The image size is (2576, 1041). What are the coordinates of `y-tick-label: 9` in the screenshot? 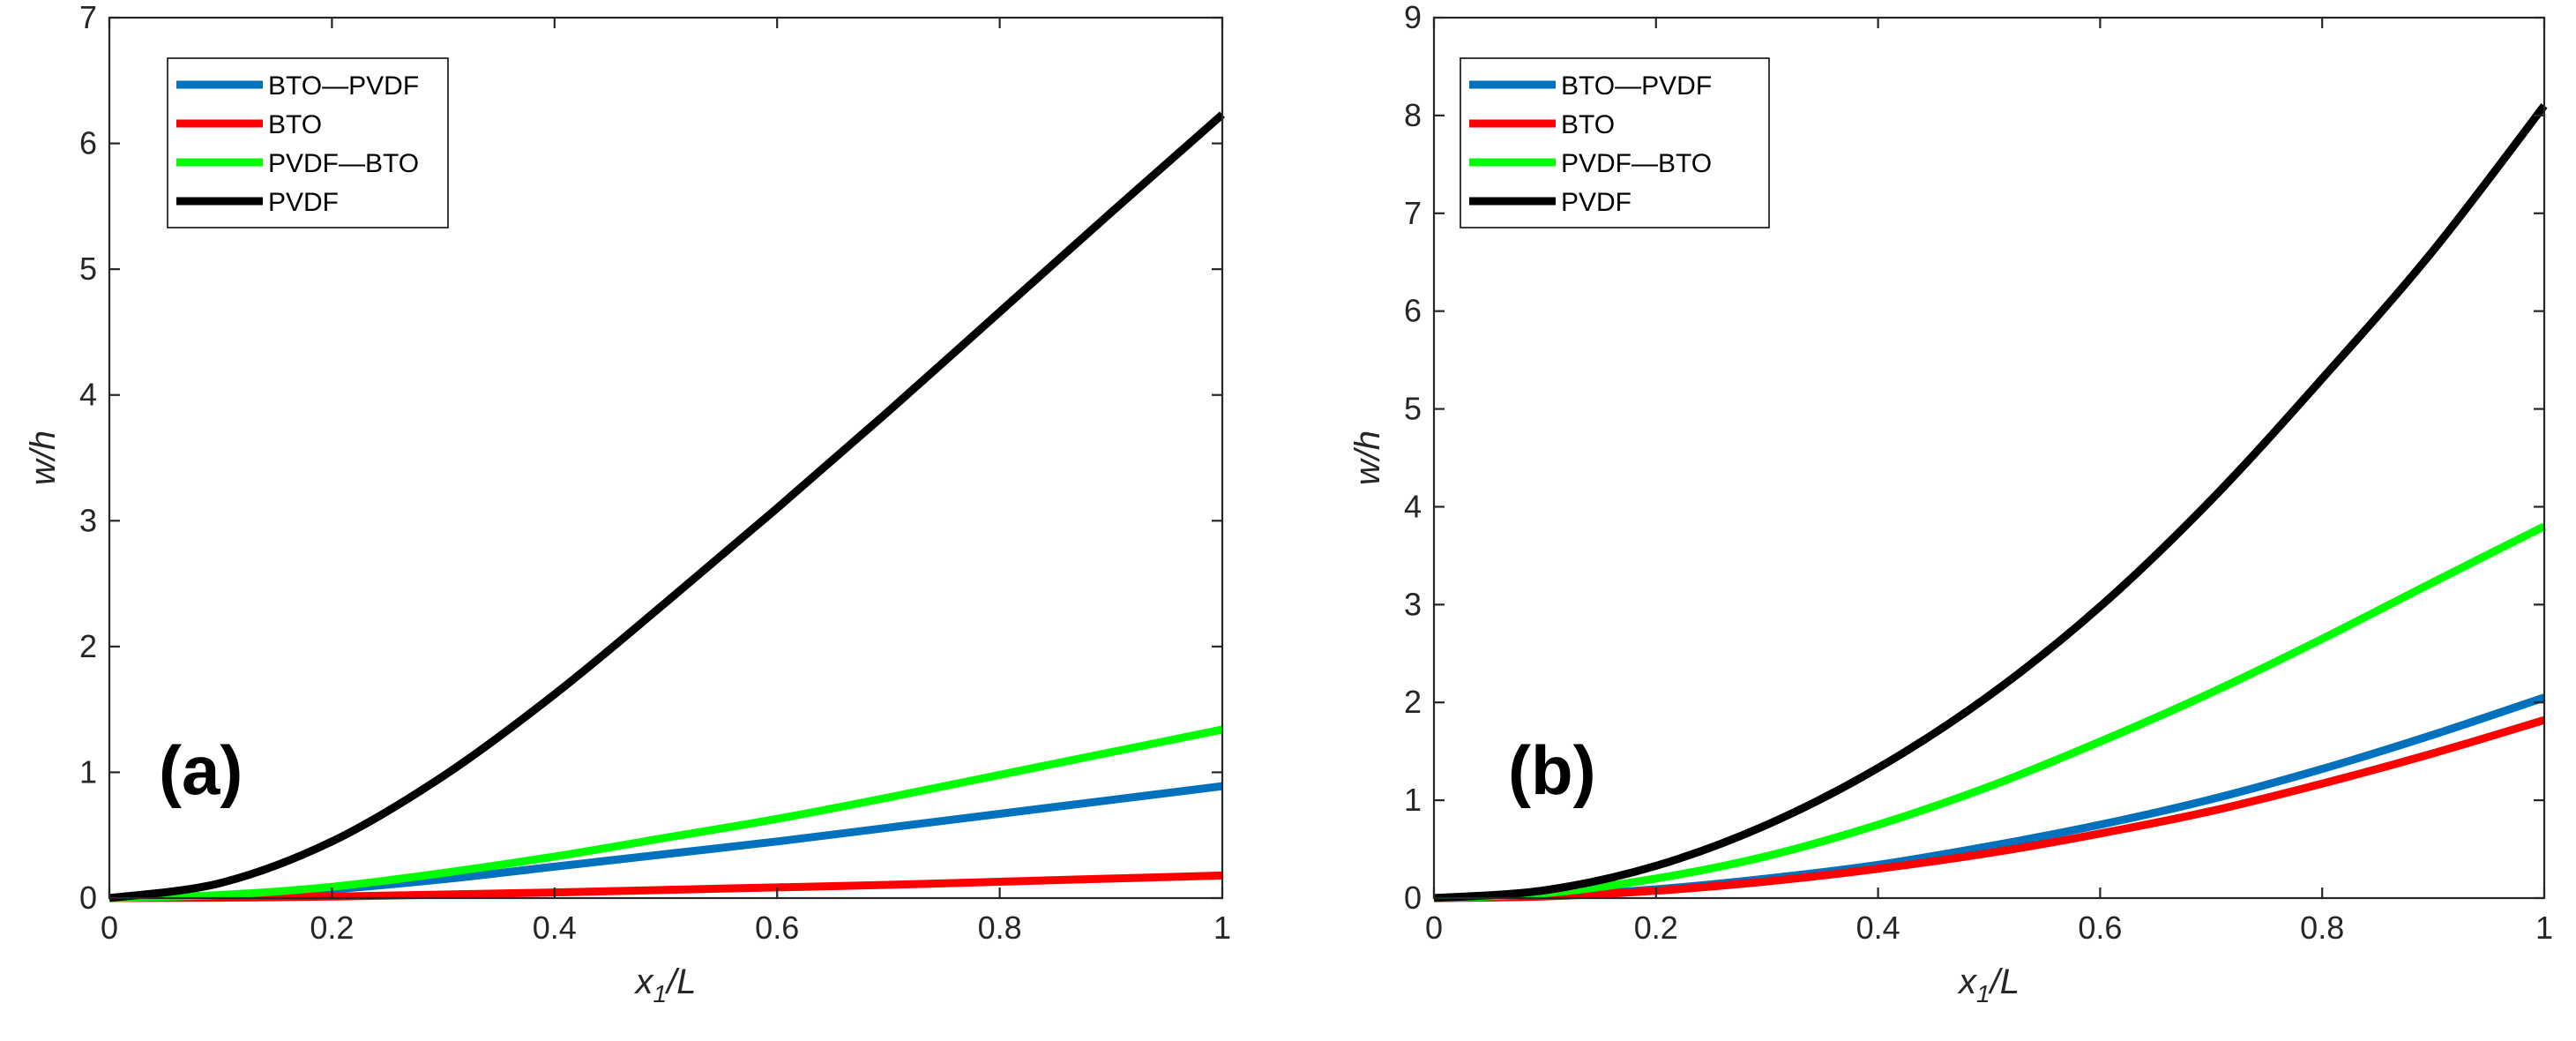 It's located at (1413, 17).